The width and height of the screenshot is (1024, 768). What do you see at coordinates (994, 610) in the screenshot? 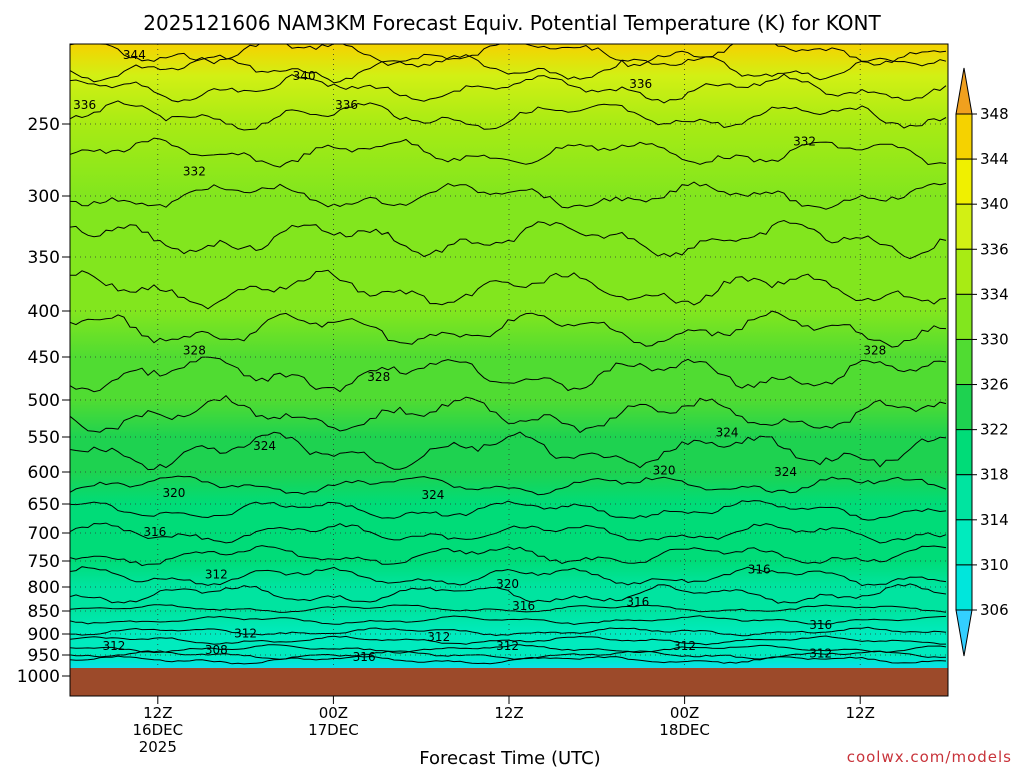
I see `colorbar-label: 306` at bounding box center [994, 610].